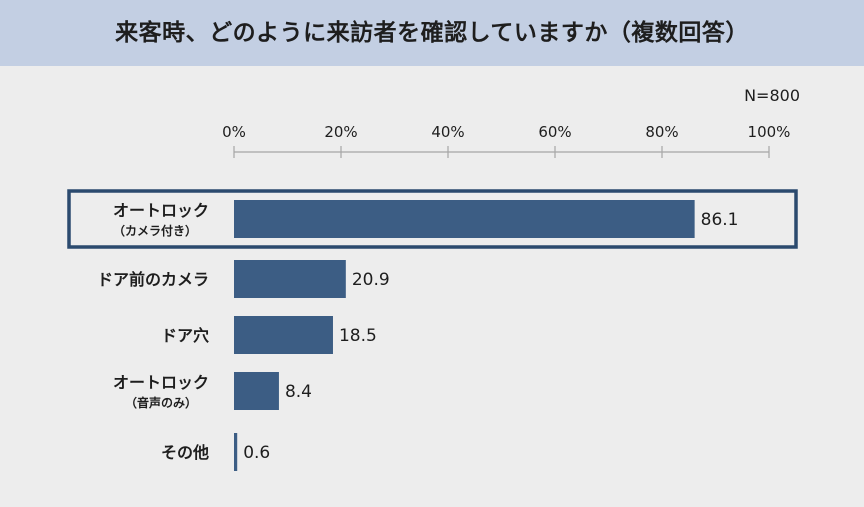  I want to click on value-label: 0.6, so click(256, 453).